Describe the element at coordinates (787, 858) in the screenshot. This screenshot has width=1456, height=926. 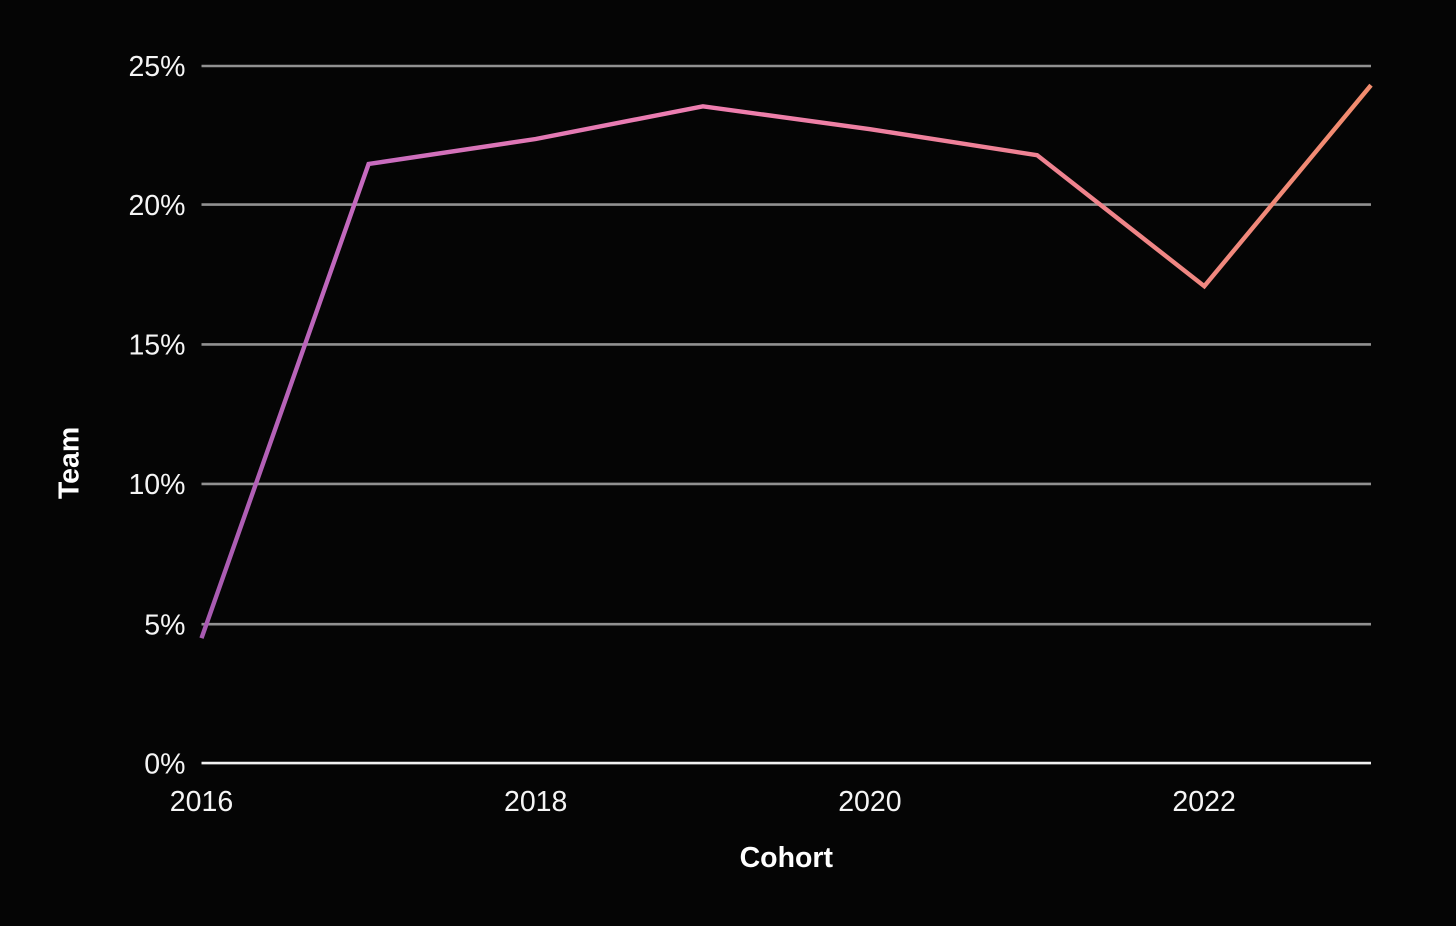
I see `svg-text: Cohort` at that location.